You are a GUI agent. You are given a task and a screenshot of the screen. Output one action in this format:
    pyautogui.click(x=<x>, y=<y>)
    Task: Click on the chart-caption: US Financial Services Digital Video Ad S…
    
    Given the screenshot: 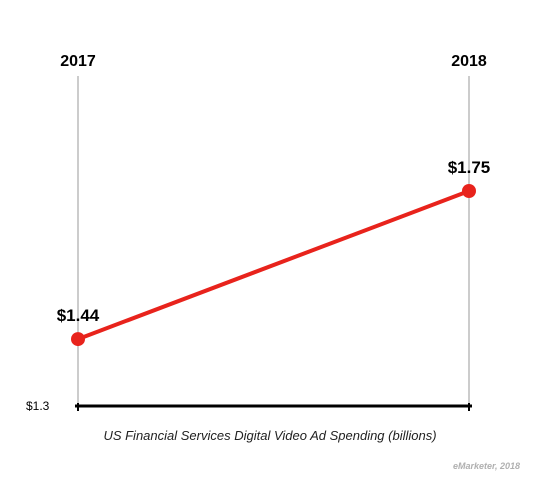 What is the action you would take?
    pyautogui.click(x=270, y=435)
    